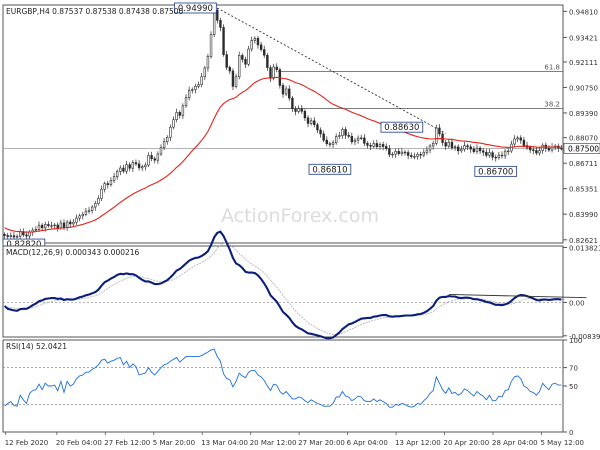 This screenshot has width=600, height=450. Describe the element at coordinates (583, 63) in the screenshot. I see `price-tick-label: 0.92111` at that location.